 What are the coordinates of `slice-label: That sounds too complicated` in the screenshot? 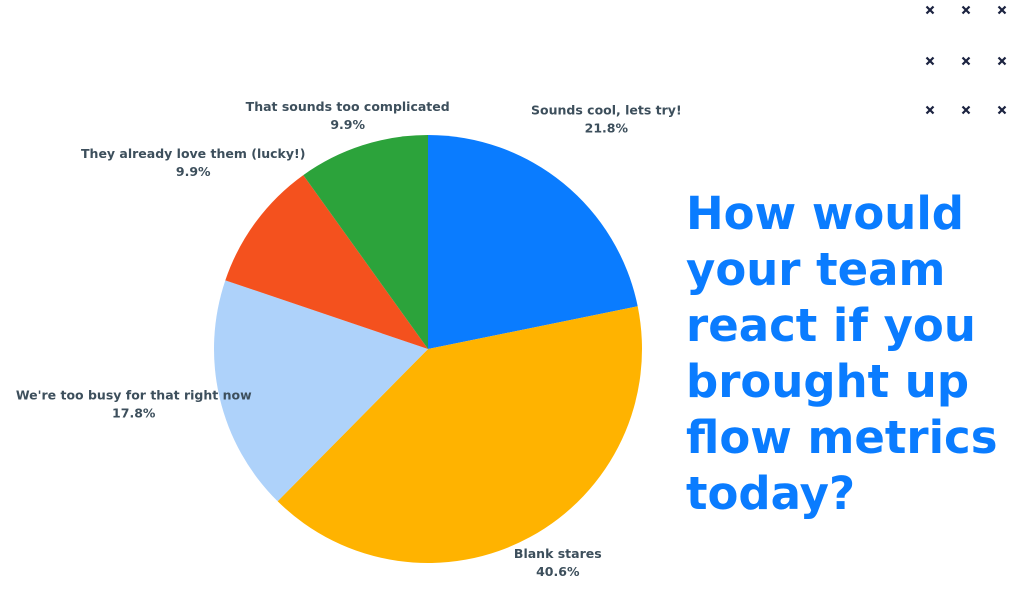 It's located at (348, 106).